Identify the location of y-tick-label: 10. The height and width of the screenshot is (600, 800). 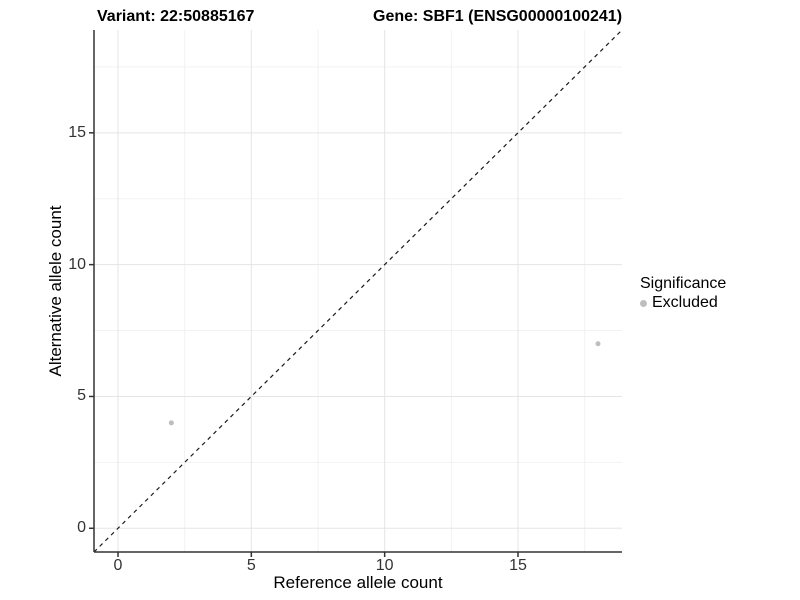
(77, 264).